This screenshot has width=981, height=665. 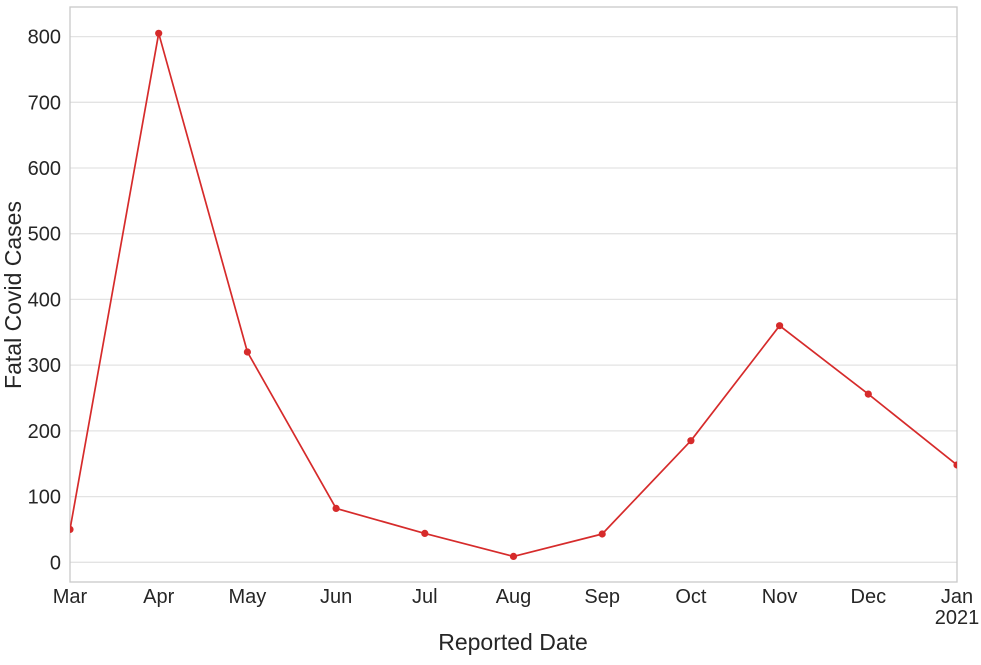 I want to click on y-axis-title: Fatal Covid Cases, so click(x=13, y=295).